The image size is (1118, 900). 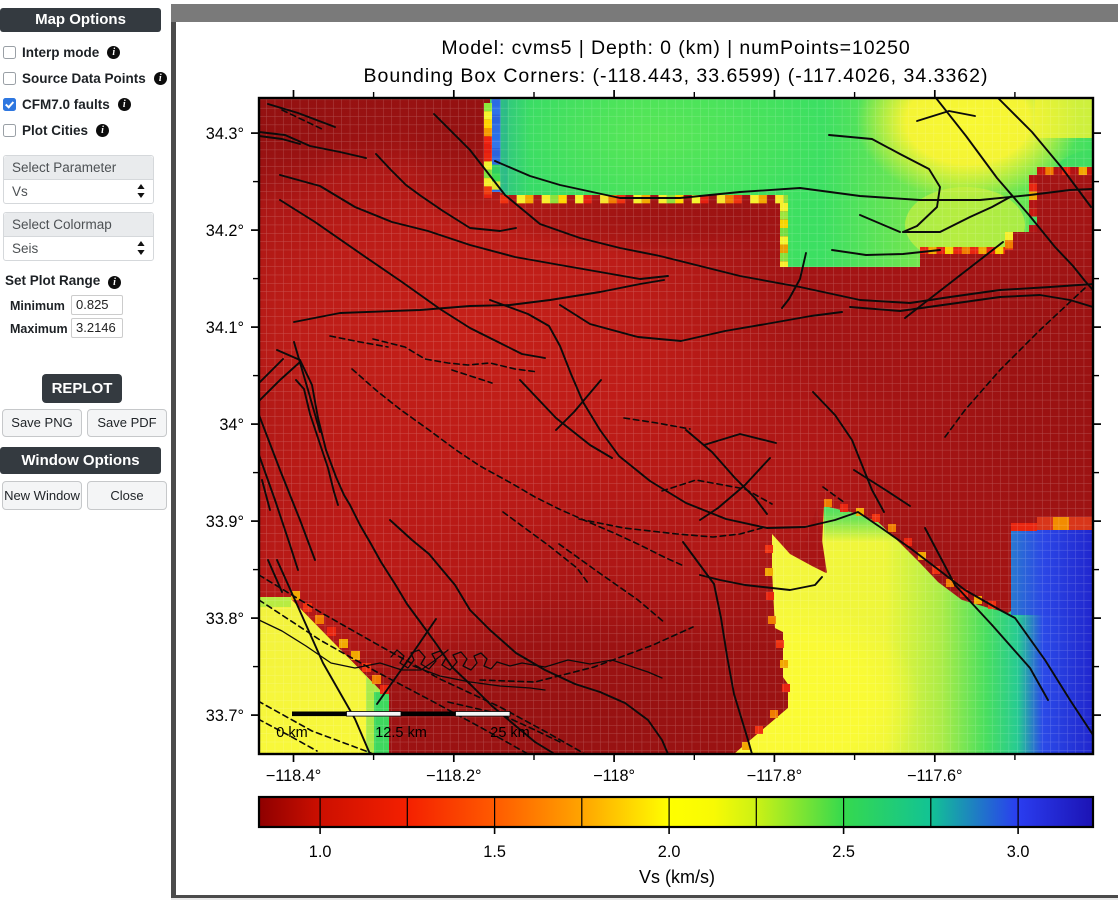 I want to click on svg-text: 12.5 km, so click(x=401, y=733).